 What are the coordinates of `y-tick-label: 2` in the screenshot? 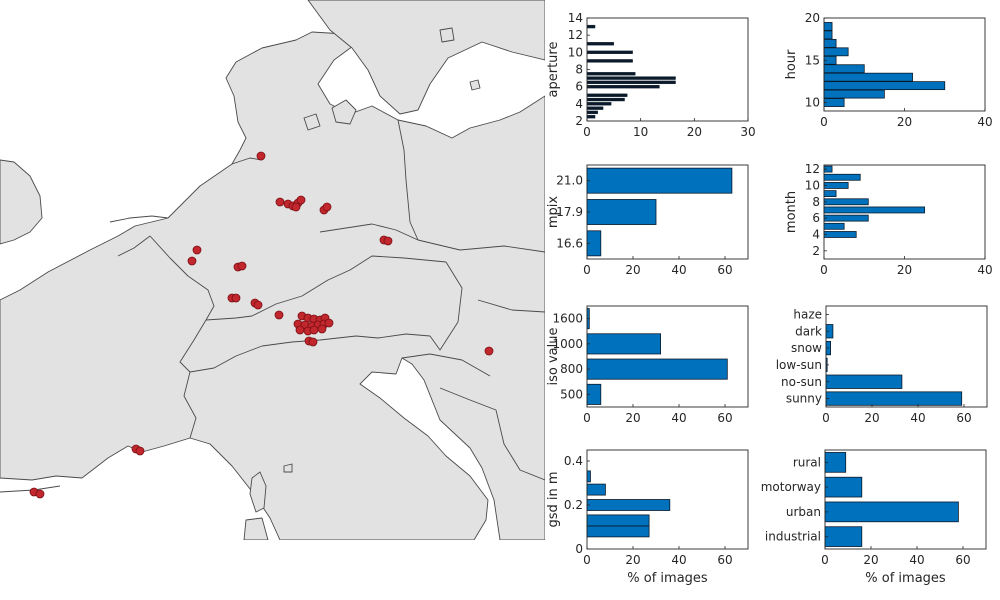 It's located at (816, 251).